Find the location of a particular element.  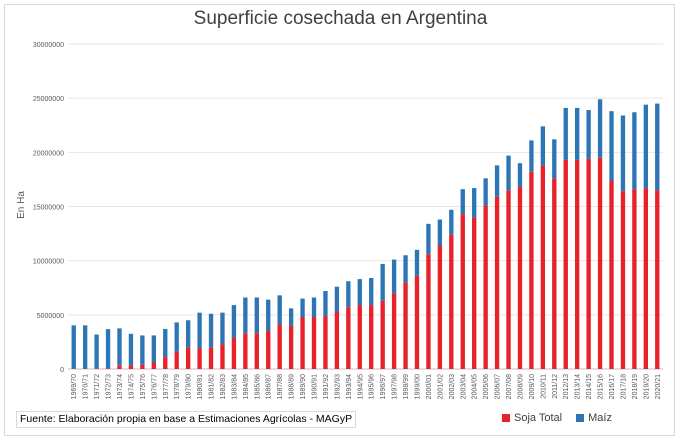

x-tick-label: 1976/77 is located at coordinates (154, 386).